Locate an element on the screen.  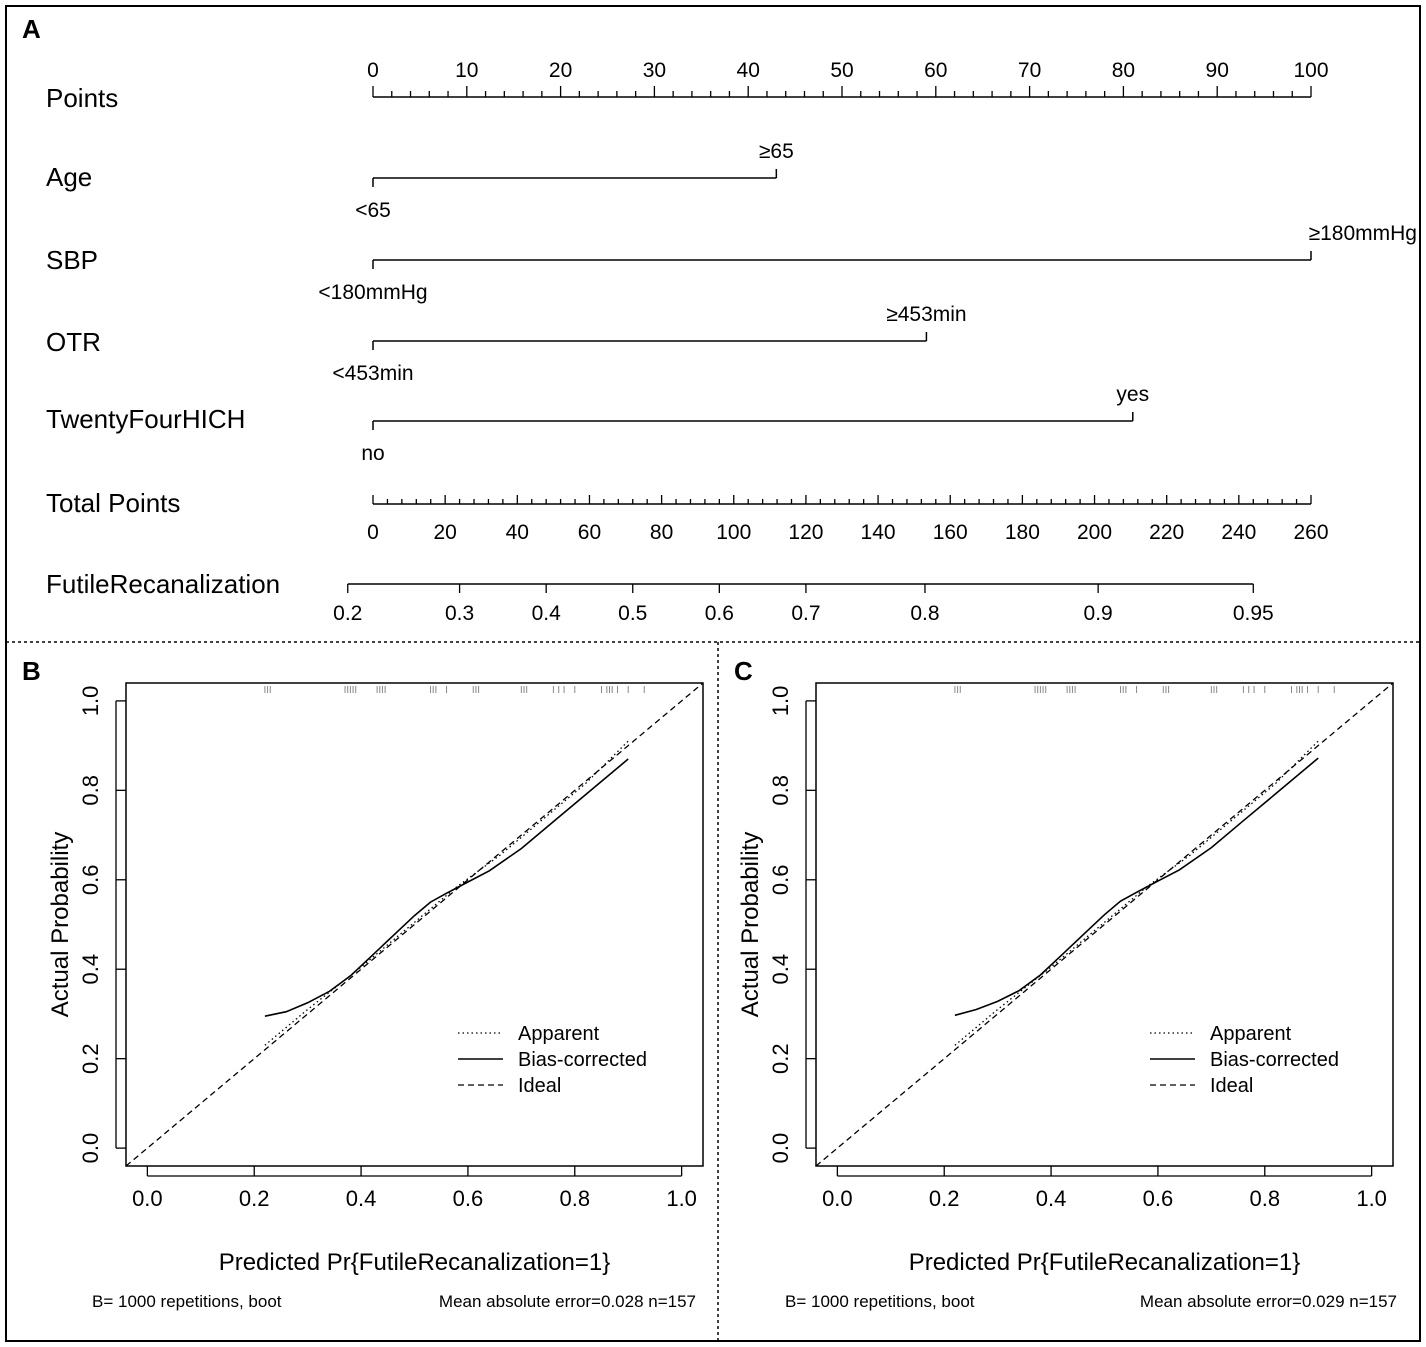
total-points-tick-label: 40 is located at coordinates (517, 532).